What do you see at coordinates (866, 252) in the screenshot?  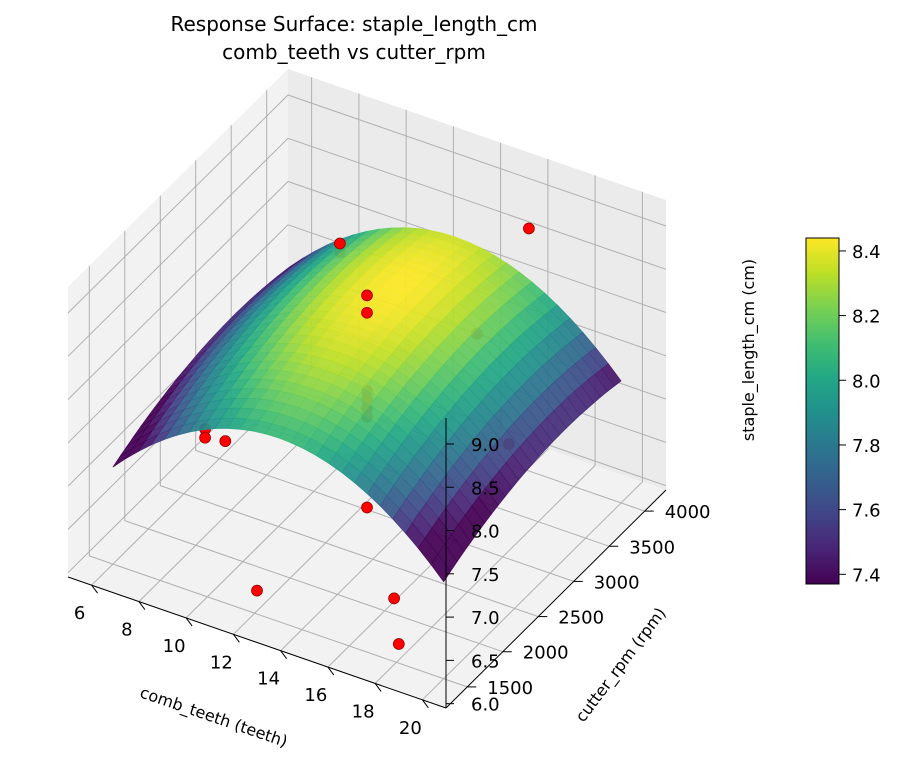 I see `colorbar-tick-label: 8.4` at bounding box center [866, 252].